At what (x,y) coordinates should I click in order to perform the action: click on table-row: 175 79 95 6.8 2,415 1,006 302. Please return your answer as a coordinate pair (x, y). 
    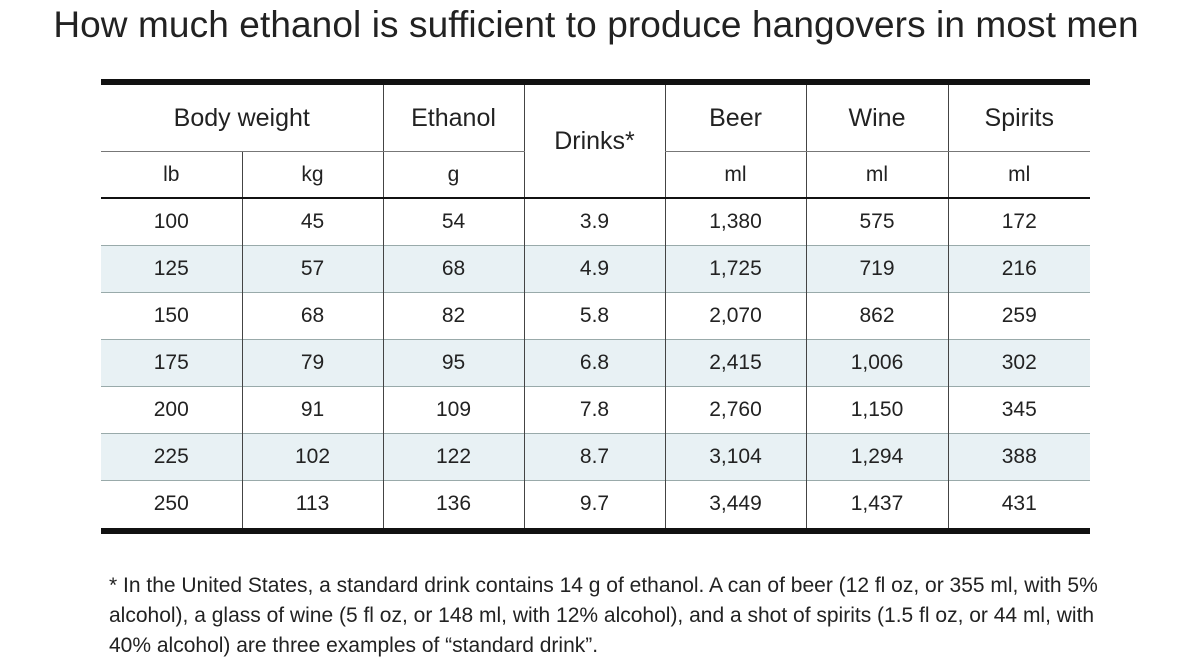
    Looking at the image, I should click on (596, 363).